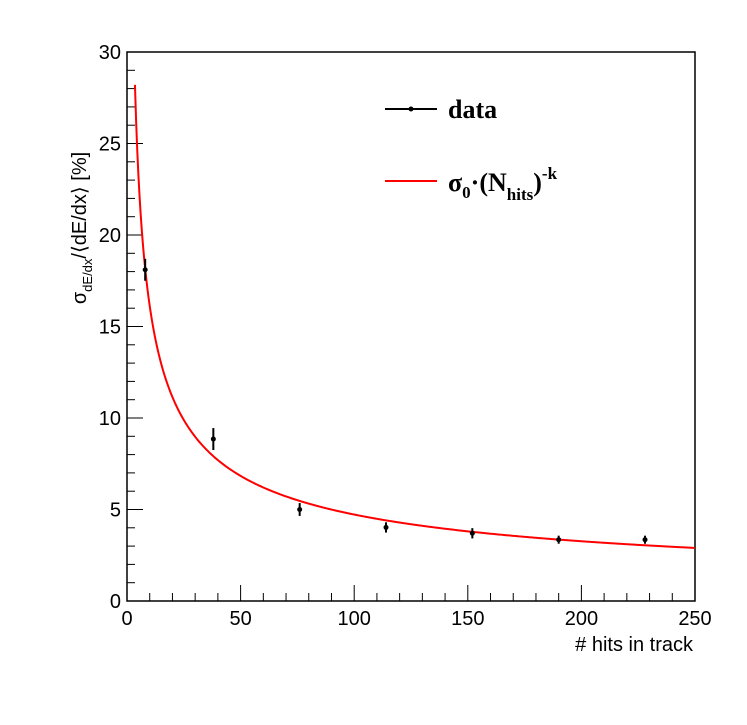 The image size is (747, 725). I want to click on legend-fit-label: σ0·(Nhits)-k, so click(503, 184).